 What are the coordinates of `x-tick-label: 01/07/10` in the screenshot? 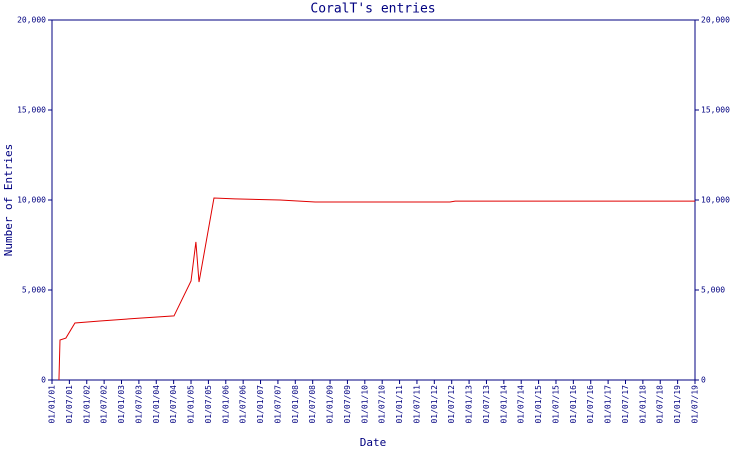 It's located at (382, 404).